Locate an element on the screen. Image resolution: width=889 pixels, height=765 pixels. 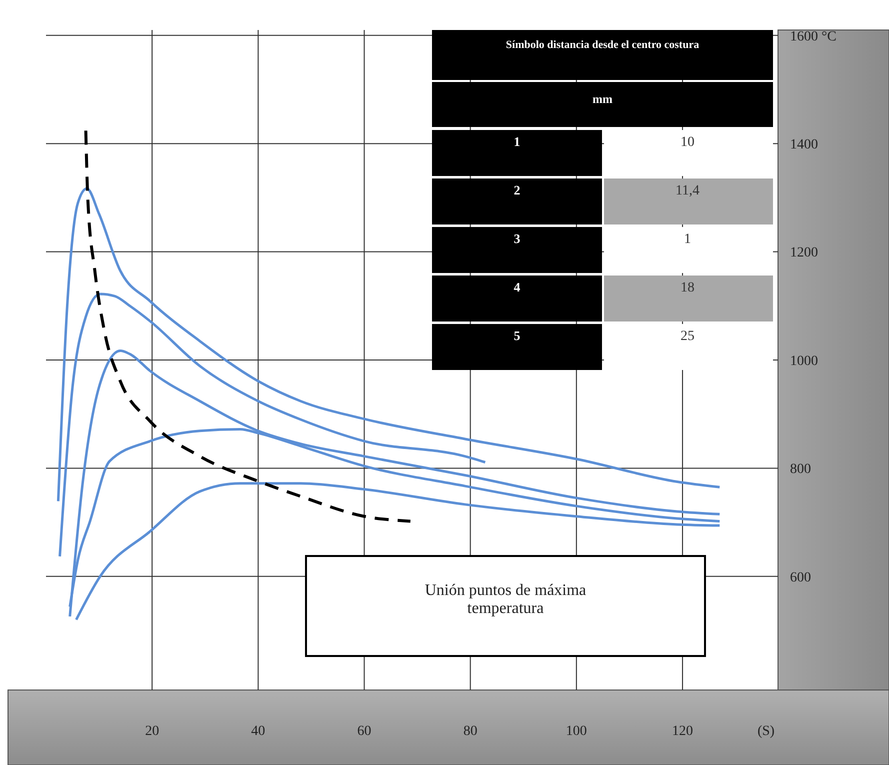
x-tick-label: 20 is located at coordinates (152, 731).